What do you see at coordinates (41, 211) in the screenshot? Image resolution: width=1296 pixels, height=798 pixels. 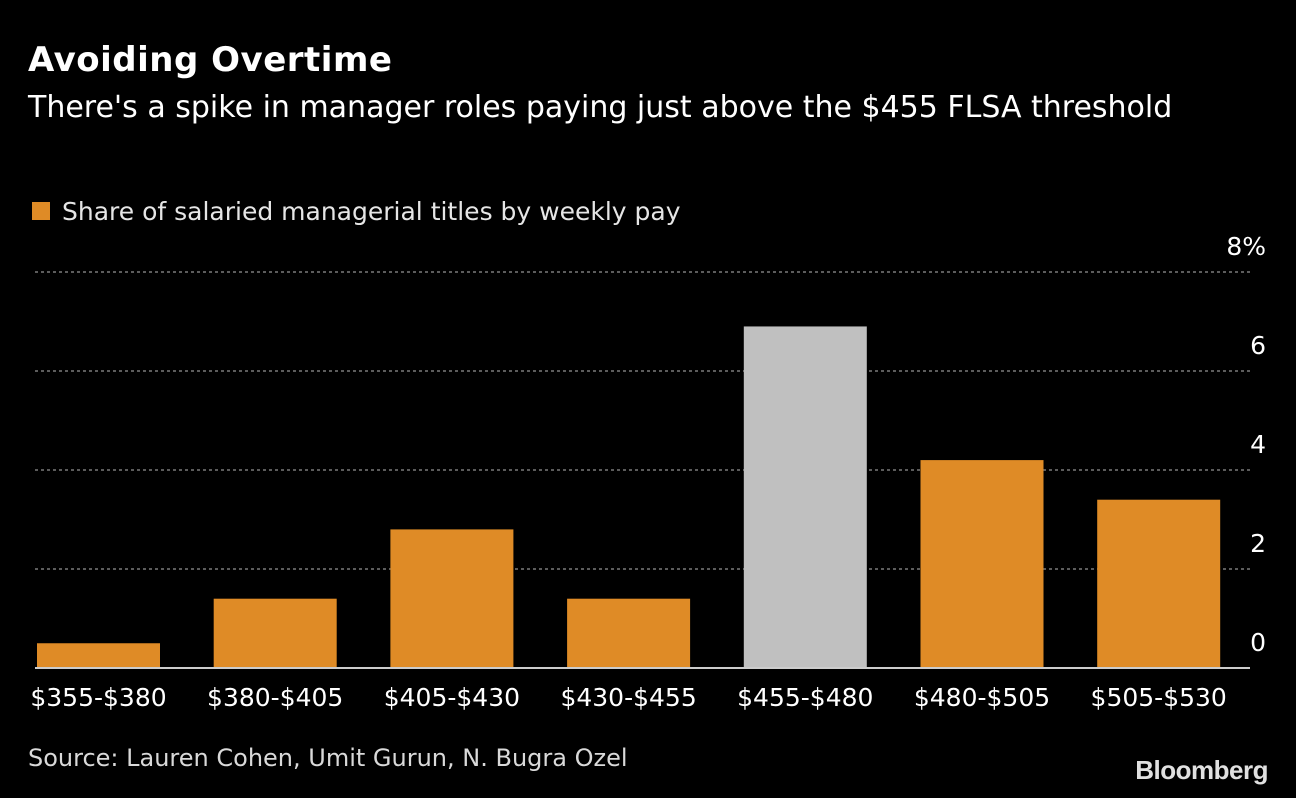 I see `legend-swatch` at bounding box center [41, 211].